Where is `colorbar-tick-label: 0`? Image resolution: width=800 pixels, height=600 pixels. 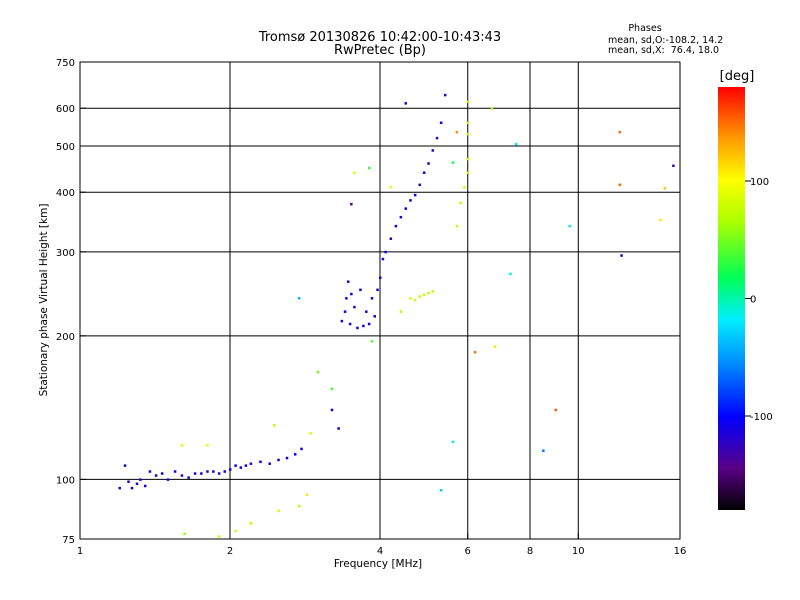
colorbar-tick-label: 0 is located at coordinates (753, 300).